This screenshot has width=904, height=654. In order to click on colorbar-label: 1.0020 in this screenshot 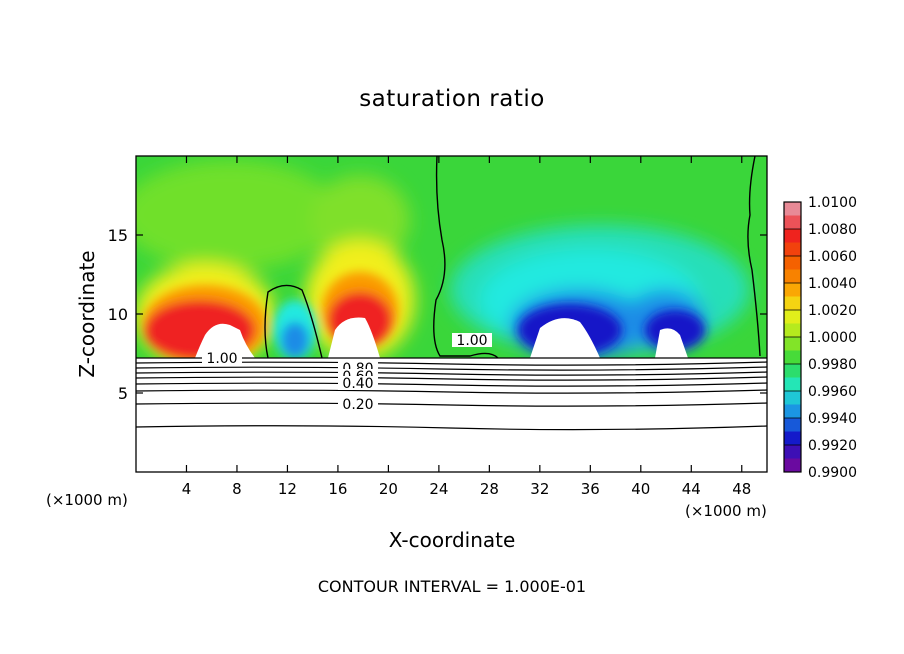, I will do `click(832, 311)`.